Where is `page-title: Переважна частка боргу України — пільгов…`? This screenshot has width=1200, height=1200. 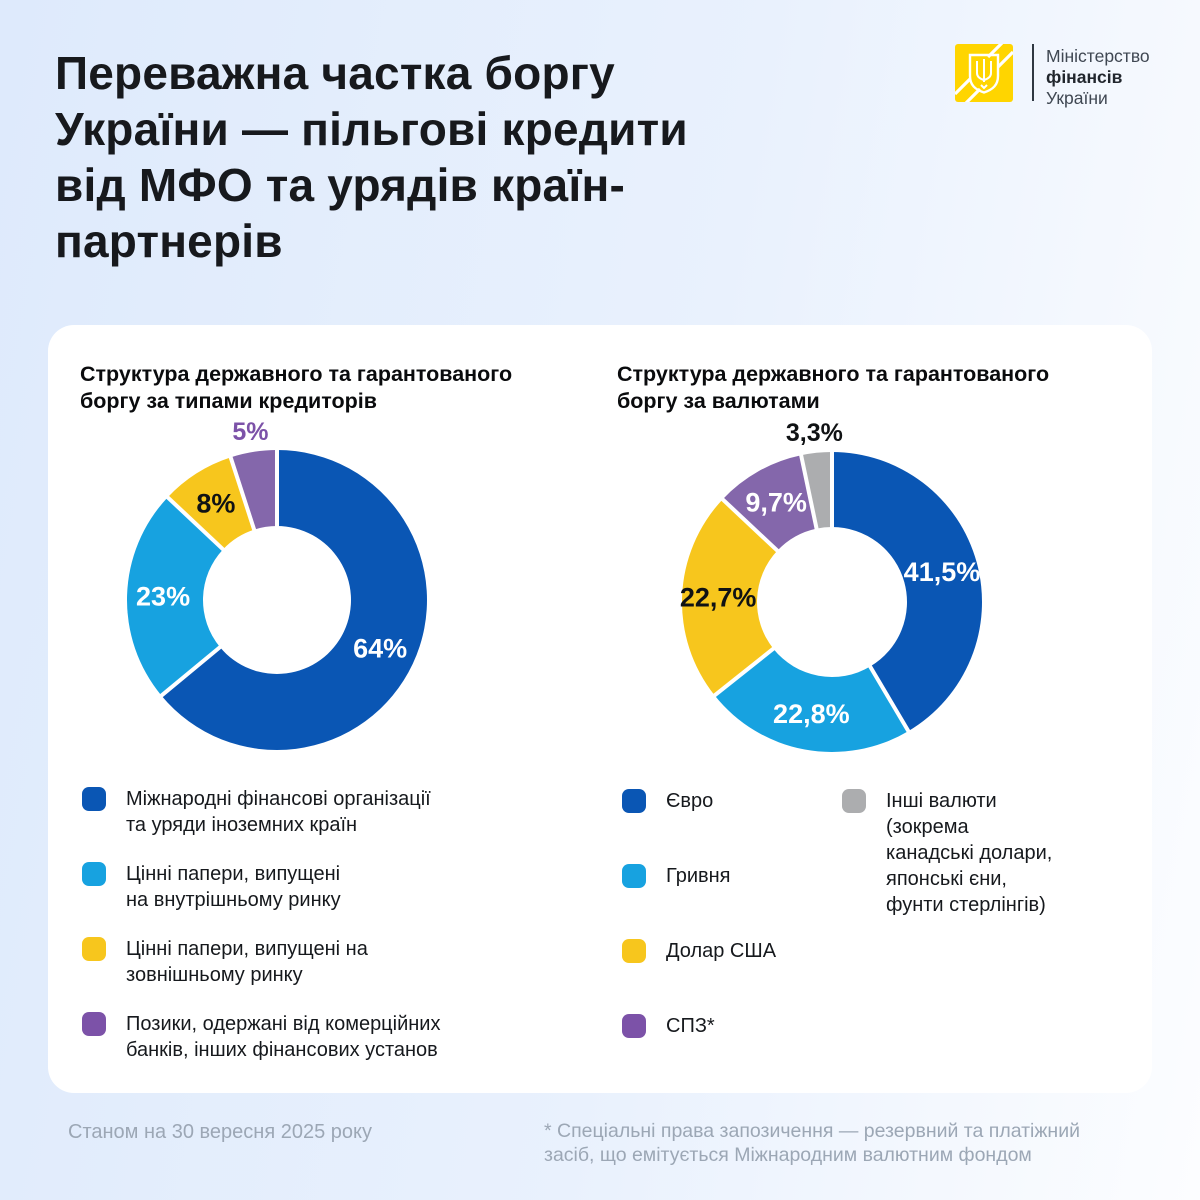 page-title: Переважна частка боргу України — пільгов… is located at coordinates (371, 157).